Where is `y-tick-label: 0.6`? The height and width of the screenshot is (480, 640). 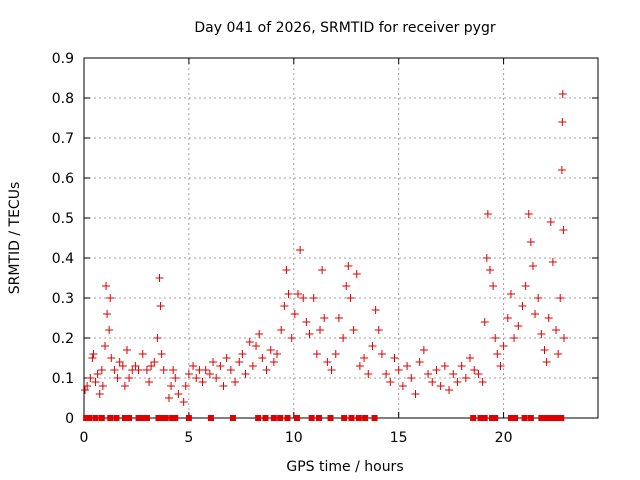
y-tick-label: 0.6 is located at coordinates (63, 179).